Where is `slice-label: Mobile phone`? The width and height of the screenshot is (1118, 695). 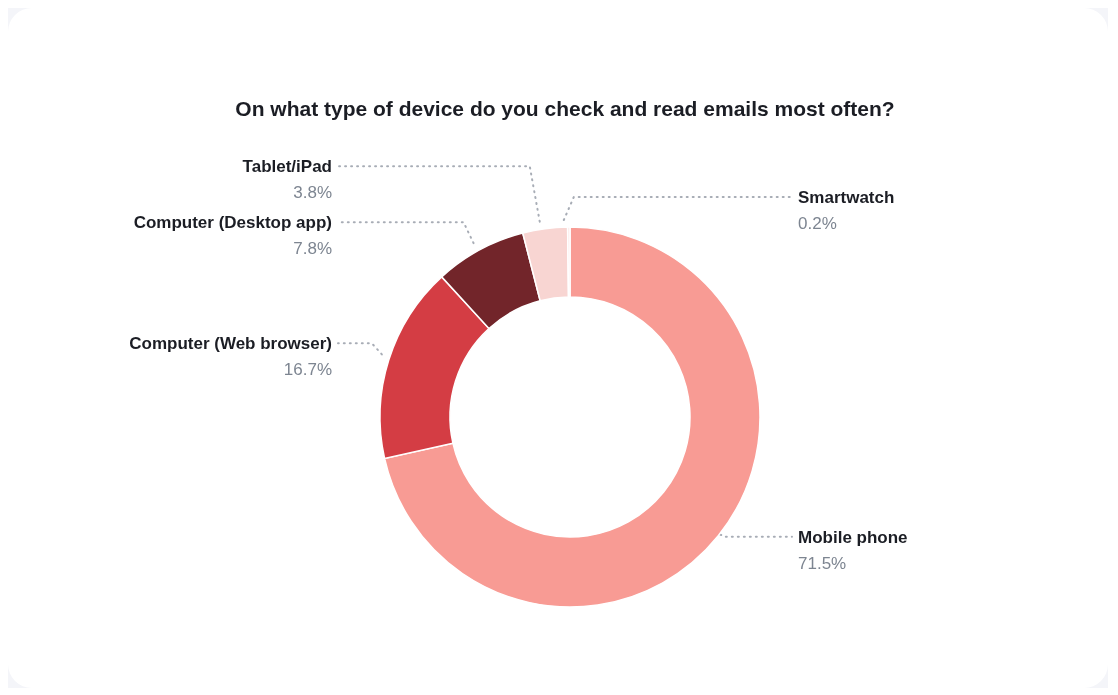
slice-label: Mobile phone is located at coordinates (853, 537).